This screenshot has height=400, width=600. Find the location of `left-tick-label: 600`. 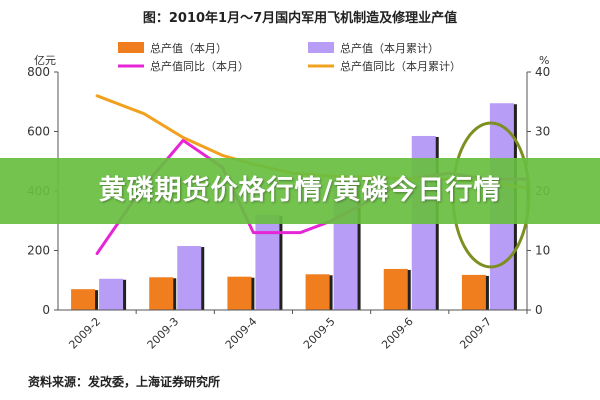

left-tick-label: 600 is located at coordinates (38, 132).